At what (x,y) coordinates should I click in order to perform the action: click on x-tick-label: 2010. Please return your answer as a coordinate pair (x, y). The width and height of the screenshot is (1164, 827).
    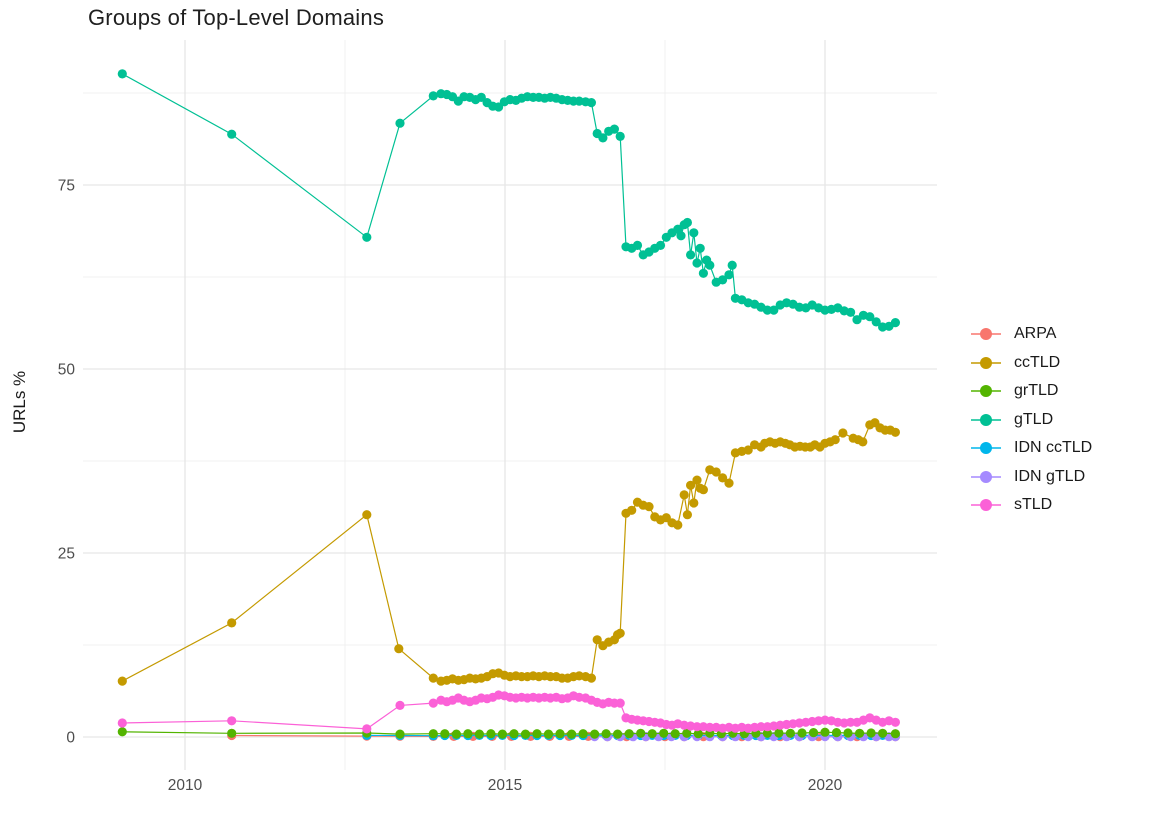
    Looking at the image, I should click on (185, 785).